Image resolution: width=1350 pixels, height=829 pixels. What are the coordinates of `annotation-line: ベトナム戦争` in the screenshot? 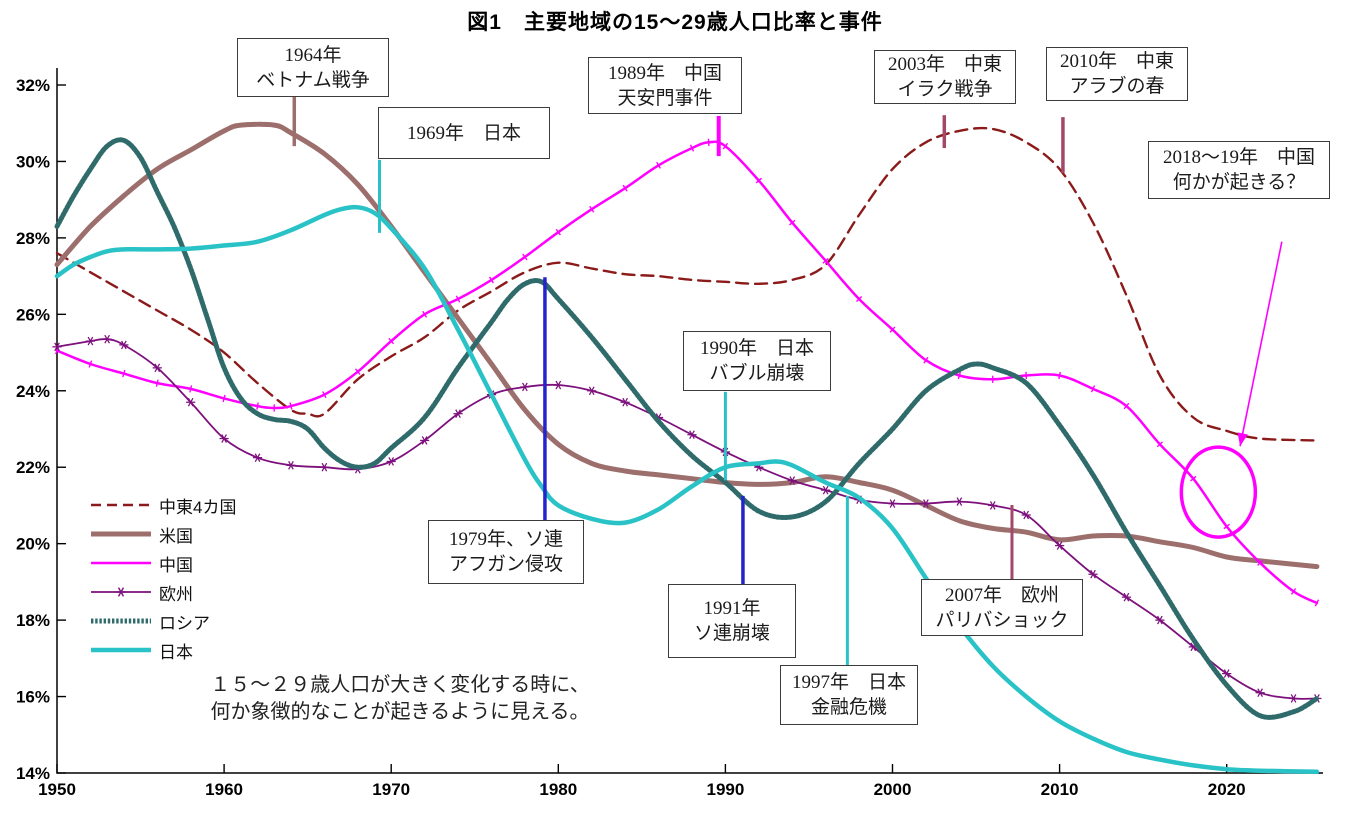 It's located at (313, 80).